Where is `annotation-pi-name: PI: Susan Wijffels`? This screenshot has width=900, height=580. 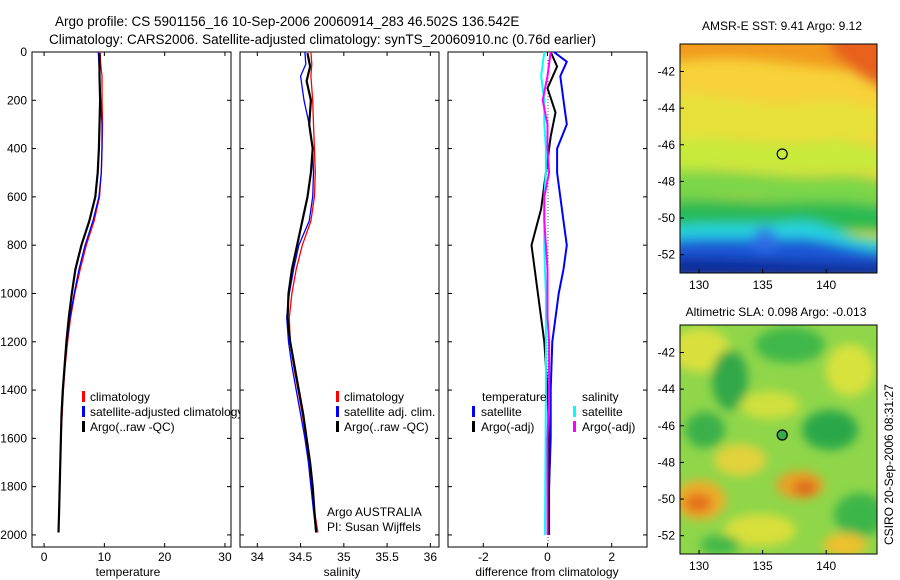
annotation-pi-name: PI: Susan Wijffels is located at coordinates (374, 527).